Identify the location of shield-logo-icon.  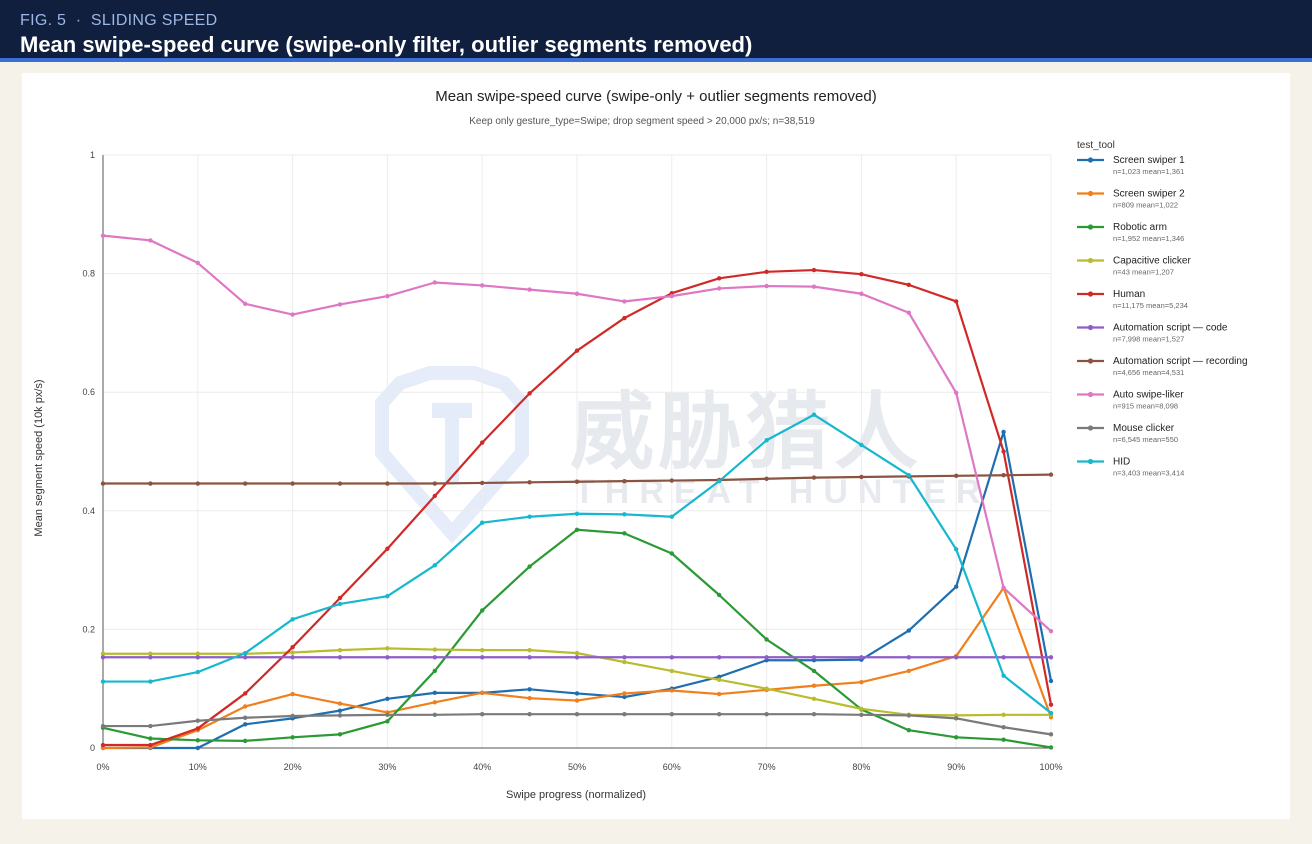
(452, 455).